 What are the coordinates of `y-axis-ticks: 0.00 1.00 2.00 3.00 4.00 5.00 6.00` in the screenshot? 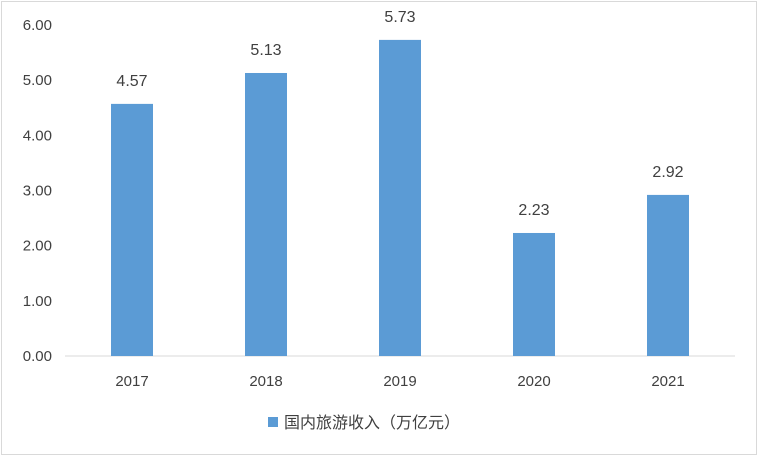 It's located at (37, 191).